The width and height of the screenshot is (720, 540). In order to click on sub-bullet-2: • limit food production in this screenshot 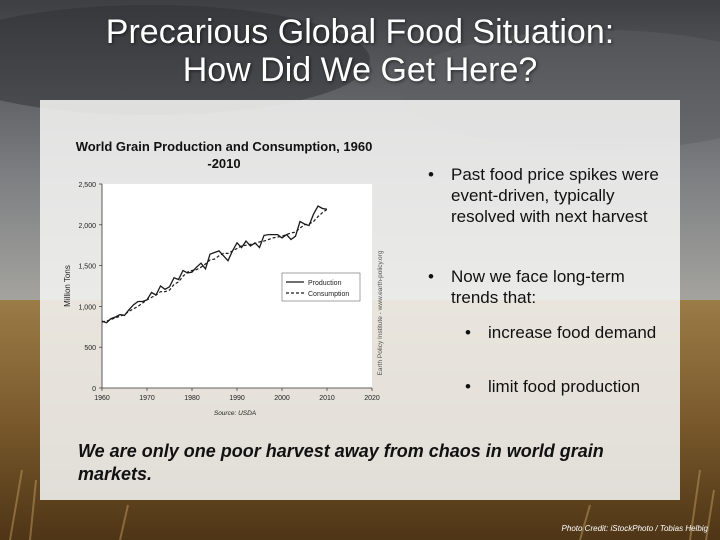, I will do `click(570, 386)`.